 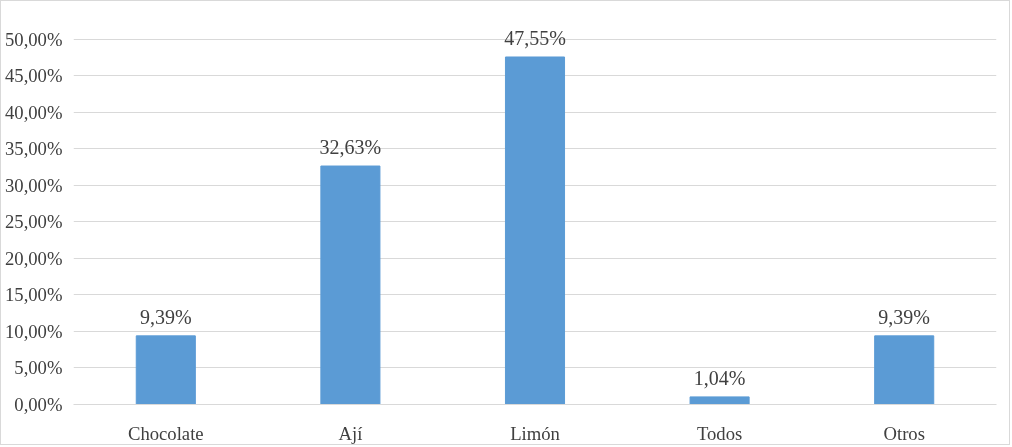 I want to click on x-tick-label: Limón, so click(x=535, y=433).